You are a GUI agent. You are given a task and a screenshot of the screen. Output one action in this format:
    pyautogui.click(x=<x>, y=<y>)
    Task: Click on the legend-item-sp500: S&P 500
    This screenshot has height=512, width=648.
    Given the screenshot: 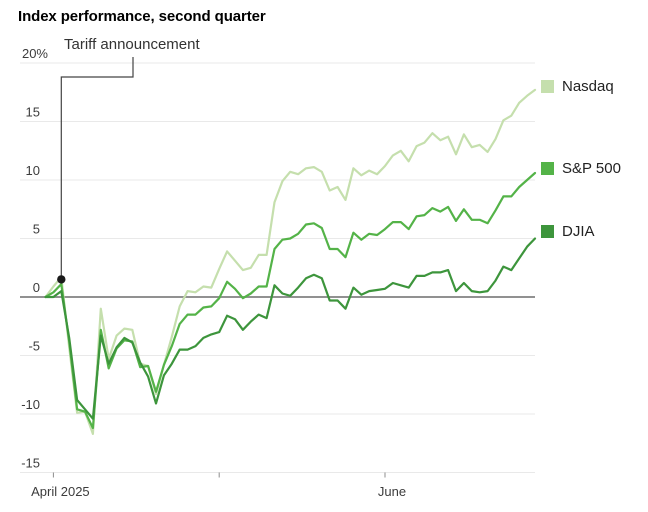 What is the action you would take?
    pyautogui.click(x=581, y=168)
    